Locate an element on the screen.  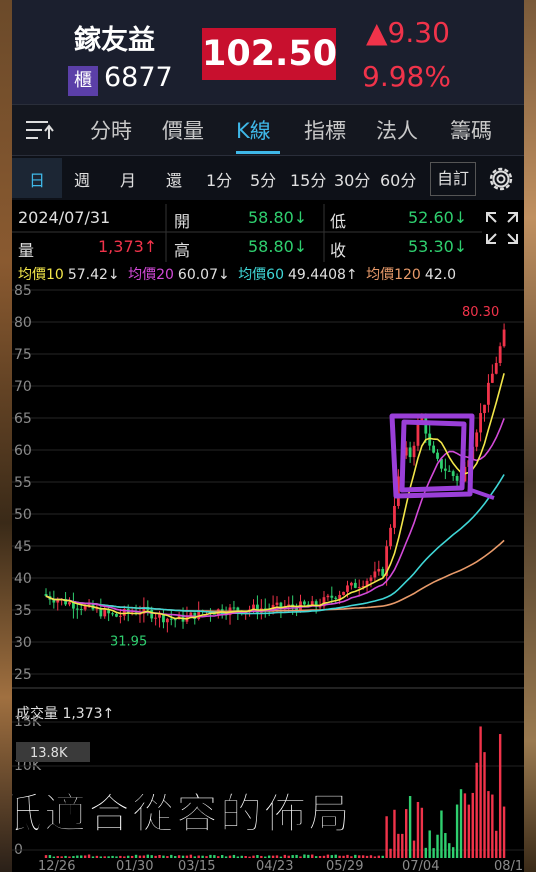
period-month: 月 is located at coordinates (128, 180).